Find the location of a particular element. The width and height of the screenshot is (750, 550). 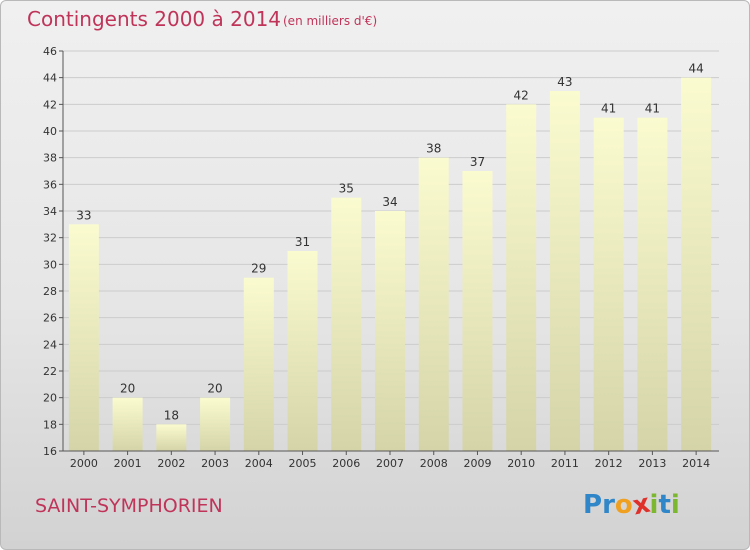

chart-subtitle: (en milliers d'€) is located at coordinates (330, 21).